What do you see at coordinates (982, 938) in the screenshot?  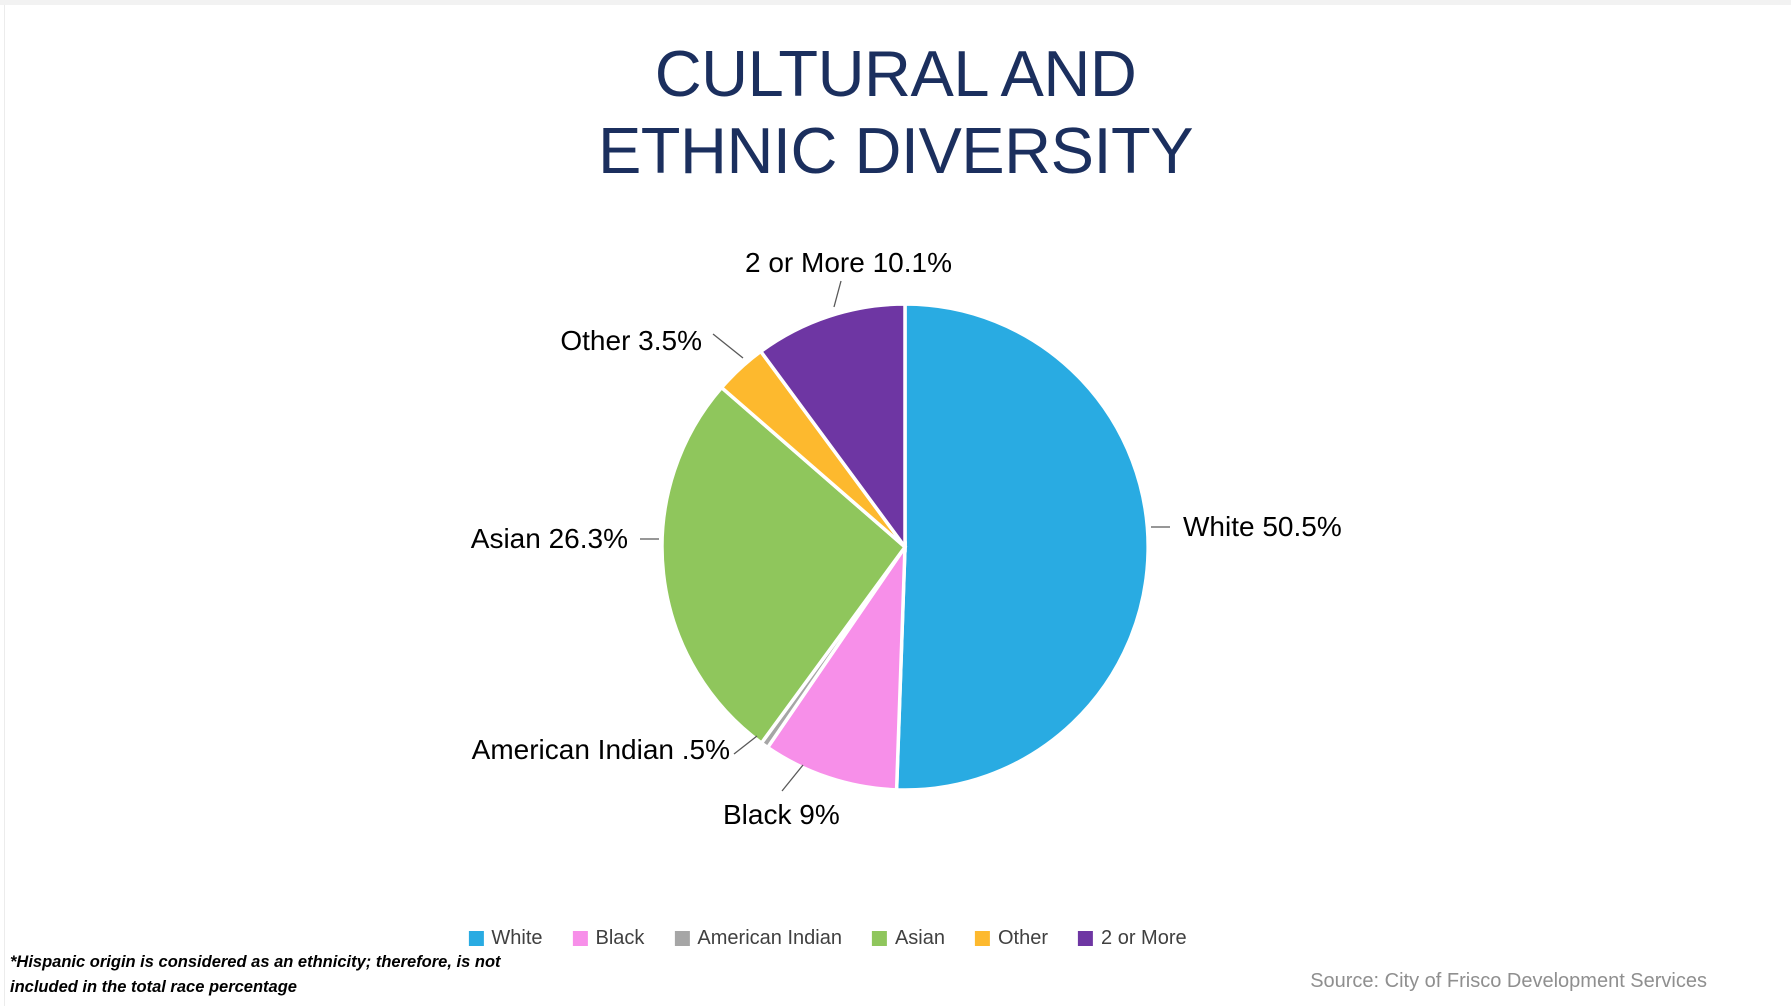 I see `legend-swatch-other` at bounding box center [982, 938].